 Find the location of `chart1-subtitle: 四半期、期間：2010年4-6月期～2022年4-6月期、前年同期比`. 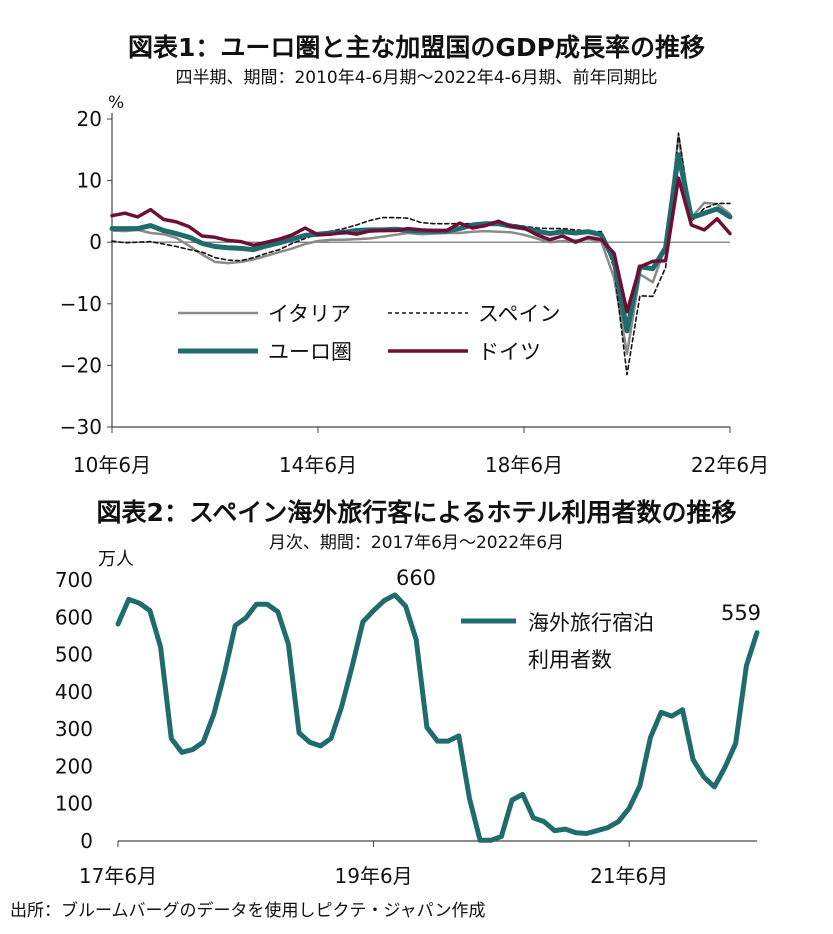

chart1-subtitle: 四半期、期間：2010年4-6月期～2022年4-6月期、前年同期比 is located at coordinates (416, 78).